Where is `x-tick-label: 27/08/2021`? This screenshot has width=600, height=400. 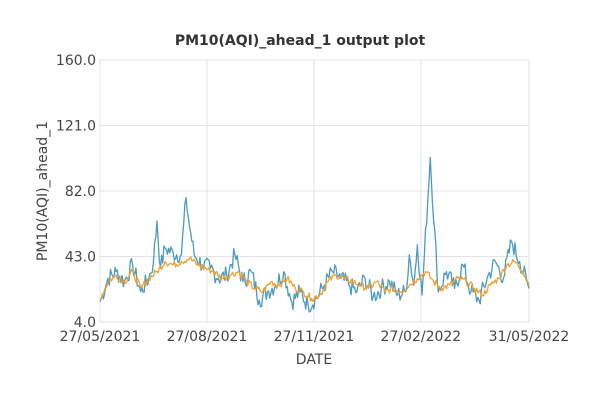 x-tick-label: 27/08/2021 is located at coordinates (207, 337).